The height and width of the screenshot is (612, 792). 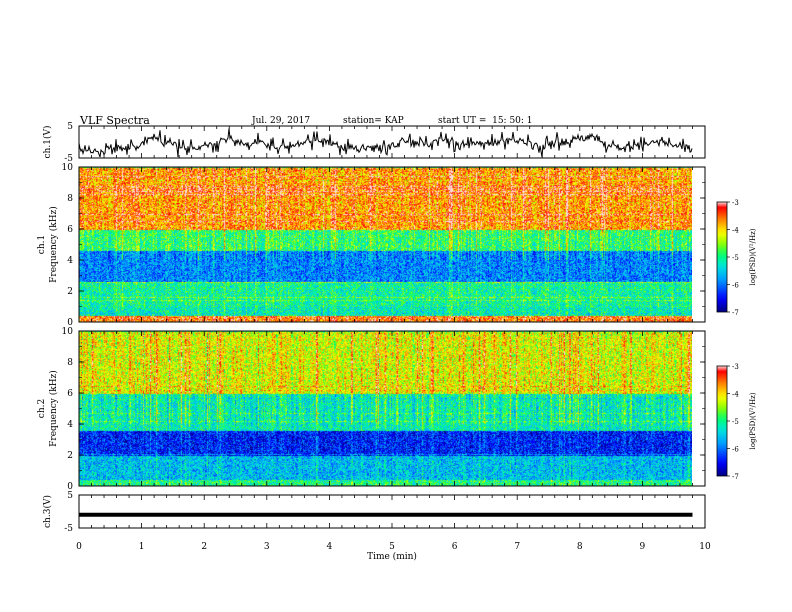 I want to click on x-tick-label: 5, so click(x=392, y=547).